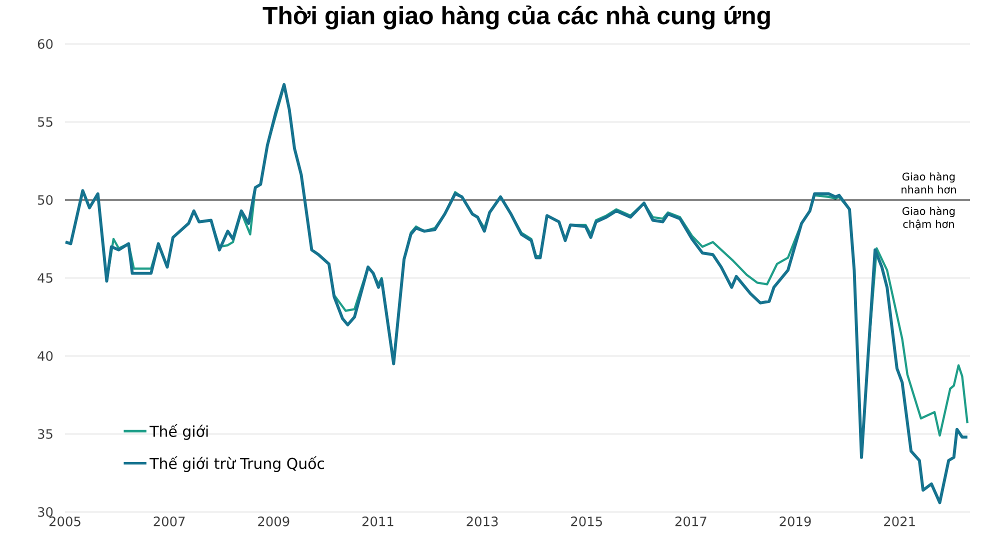 The image size is (984, 537). I want to click on x-tick-label: 2007, so click(169, 521).